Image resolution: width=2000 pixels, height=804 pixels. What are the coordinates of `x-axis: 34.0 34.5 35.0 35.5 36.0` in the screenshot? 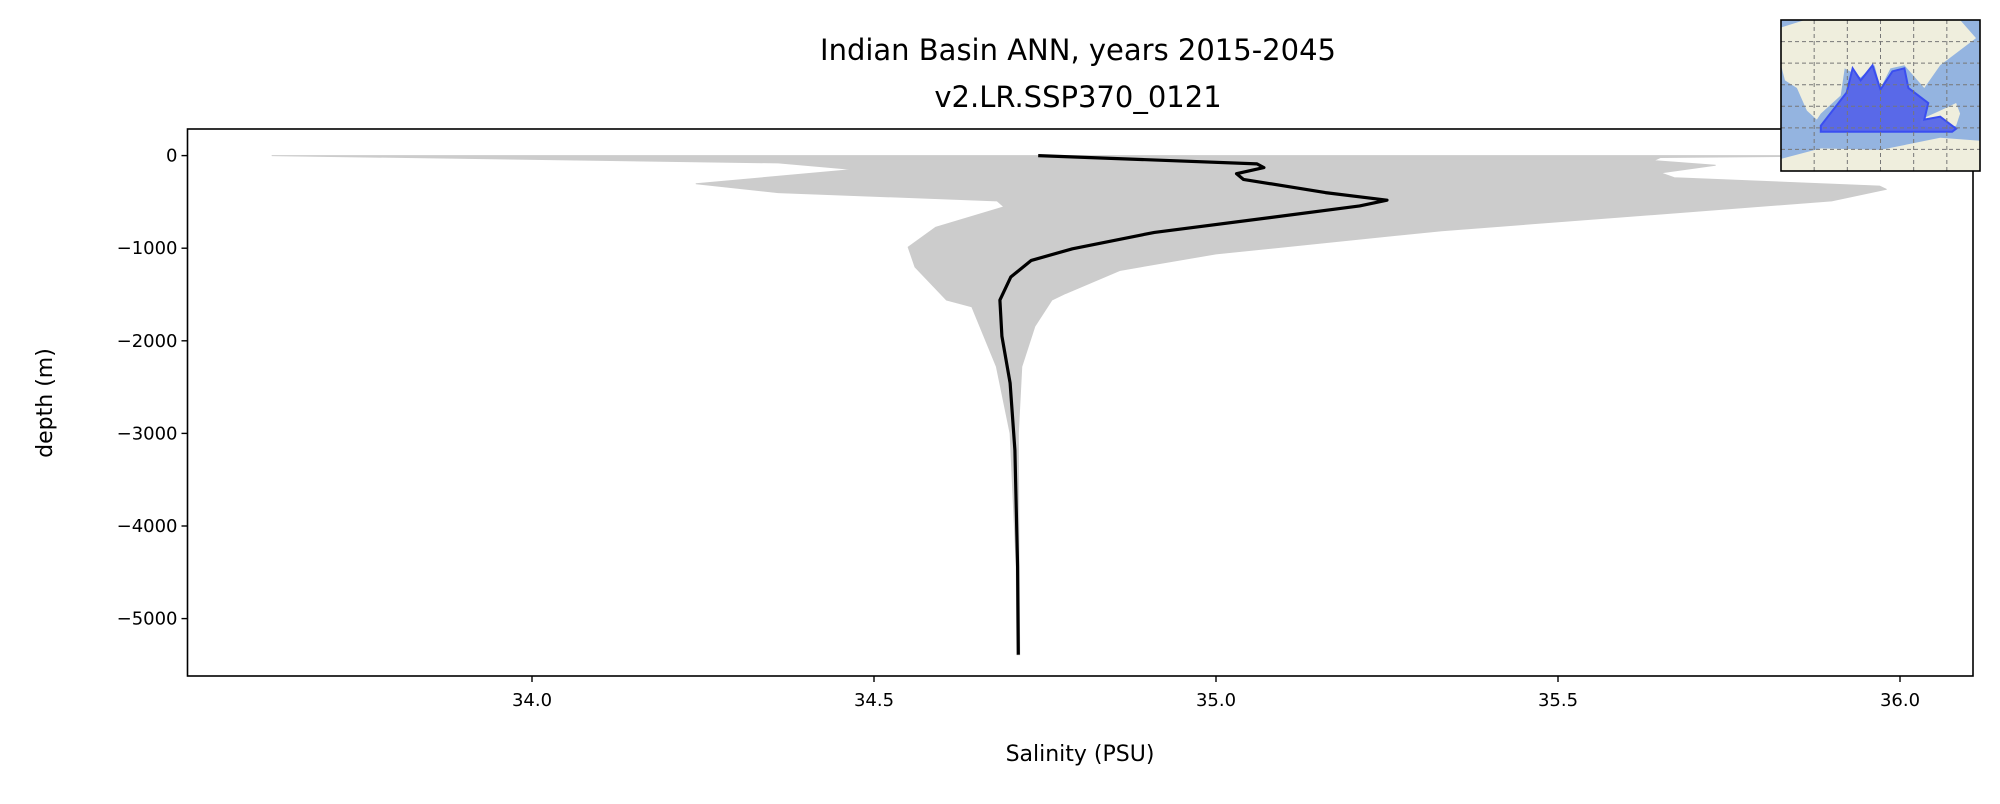 It's located at (1216, 693).